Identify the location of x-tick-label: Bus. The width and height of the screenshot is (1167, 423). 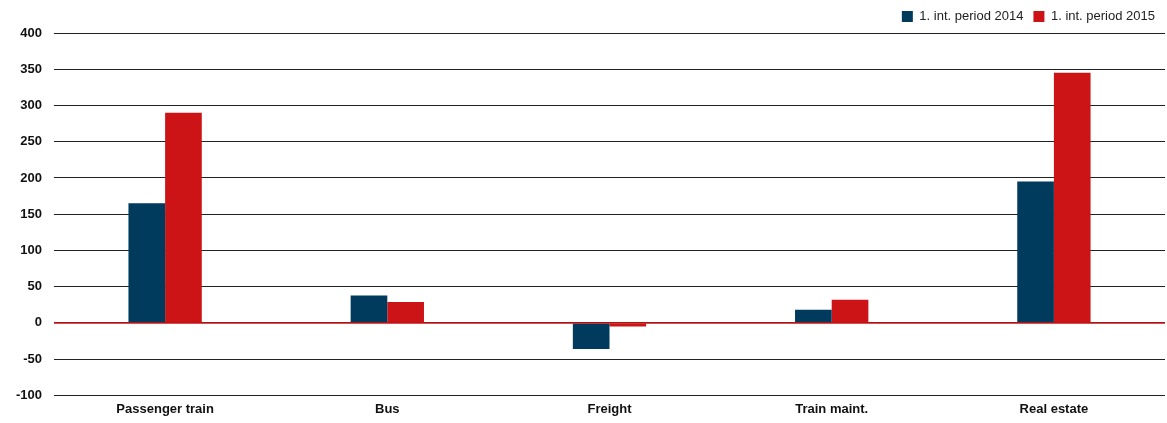
(387, 408).